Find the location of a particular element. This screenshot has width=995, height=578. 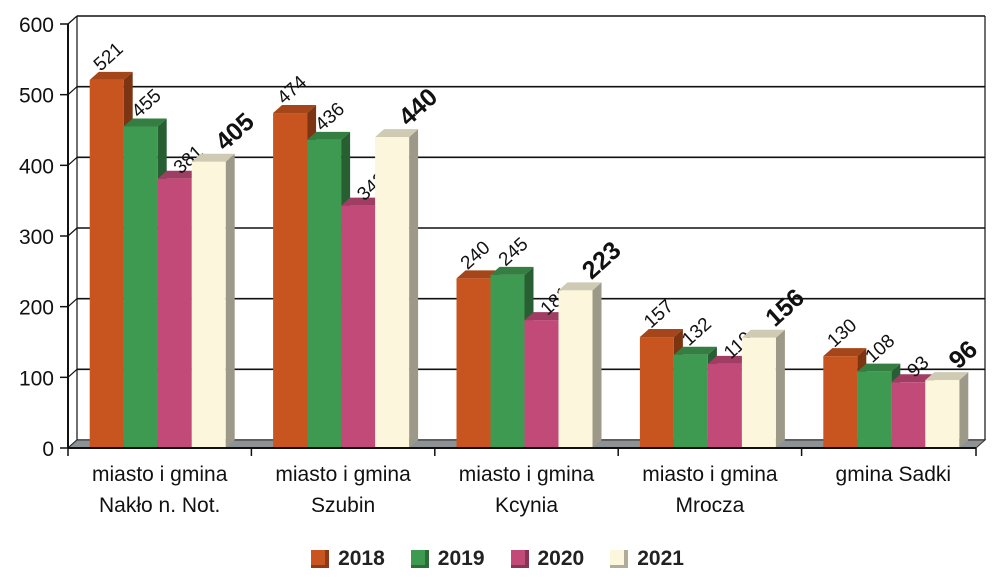

legend-swatch-2020 is located at coordinates (519, 559).